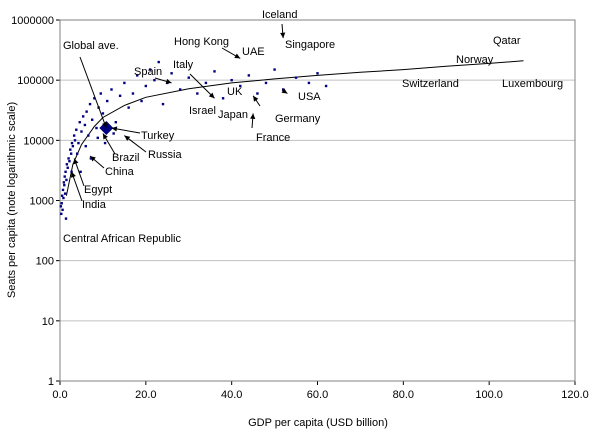 This screenshot has width=602, height=435. Describe the element at coordinates (430, 84) in the screenshot. I see `annotation-label-switzerland: Switzerland` at that location.